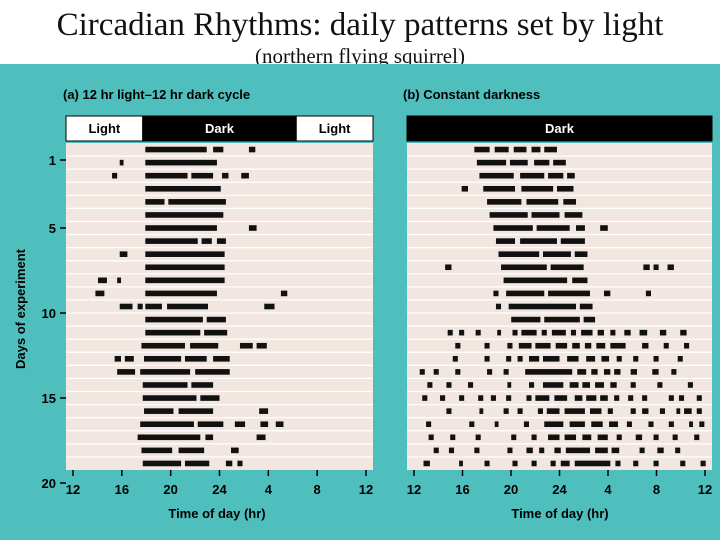 The height and width of the screenshot is (540, 720). What do you see at coordinates (73, 489) in the screenshot?
I see `panel-a-x-tick-label: 12` at bounding box center [73, 489].